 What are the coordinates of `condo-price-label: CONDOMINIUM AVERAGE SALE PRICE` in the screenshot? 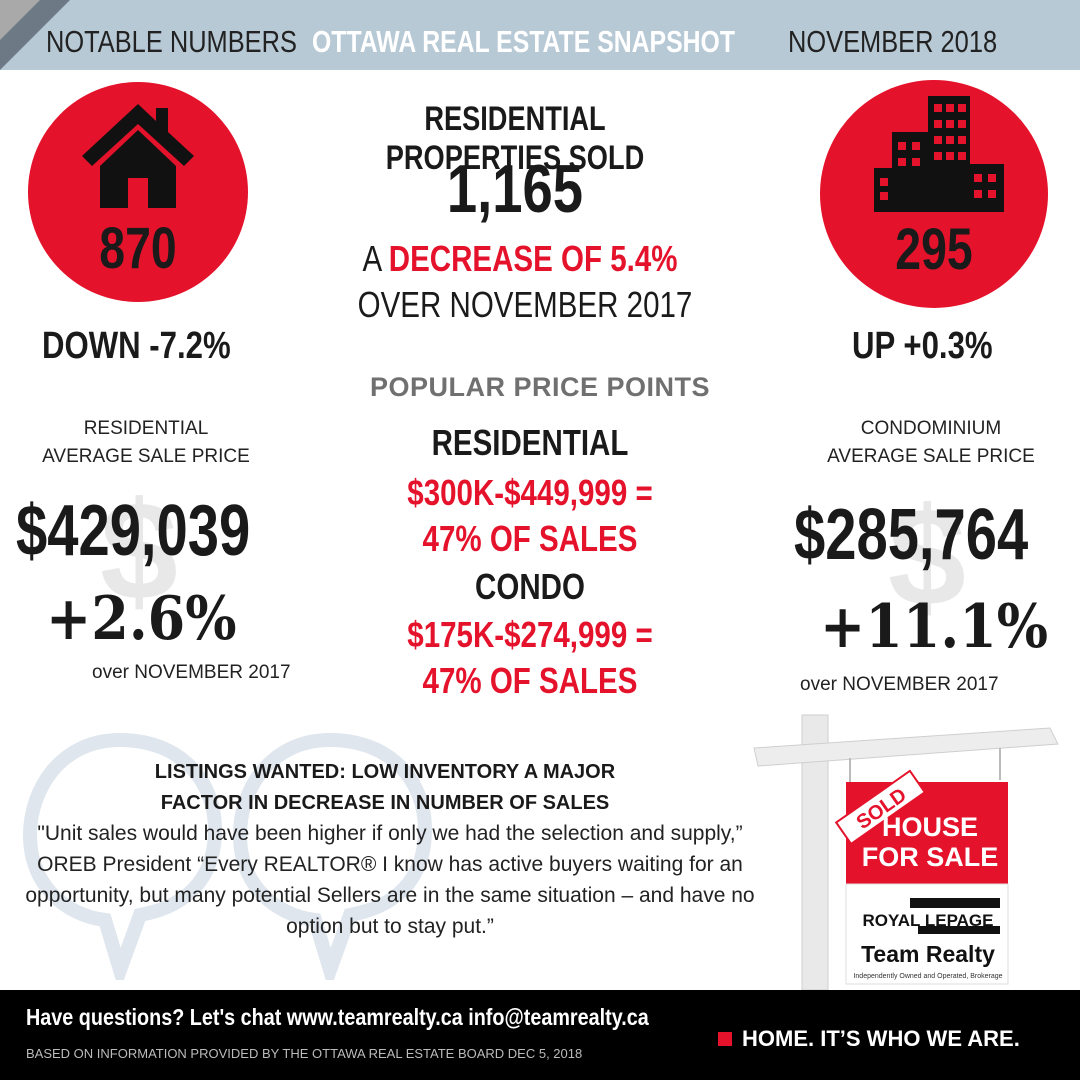 It's located at (931, 443).